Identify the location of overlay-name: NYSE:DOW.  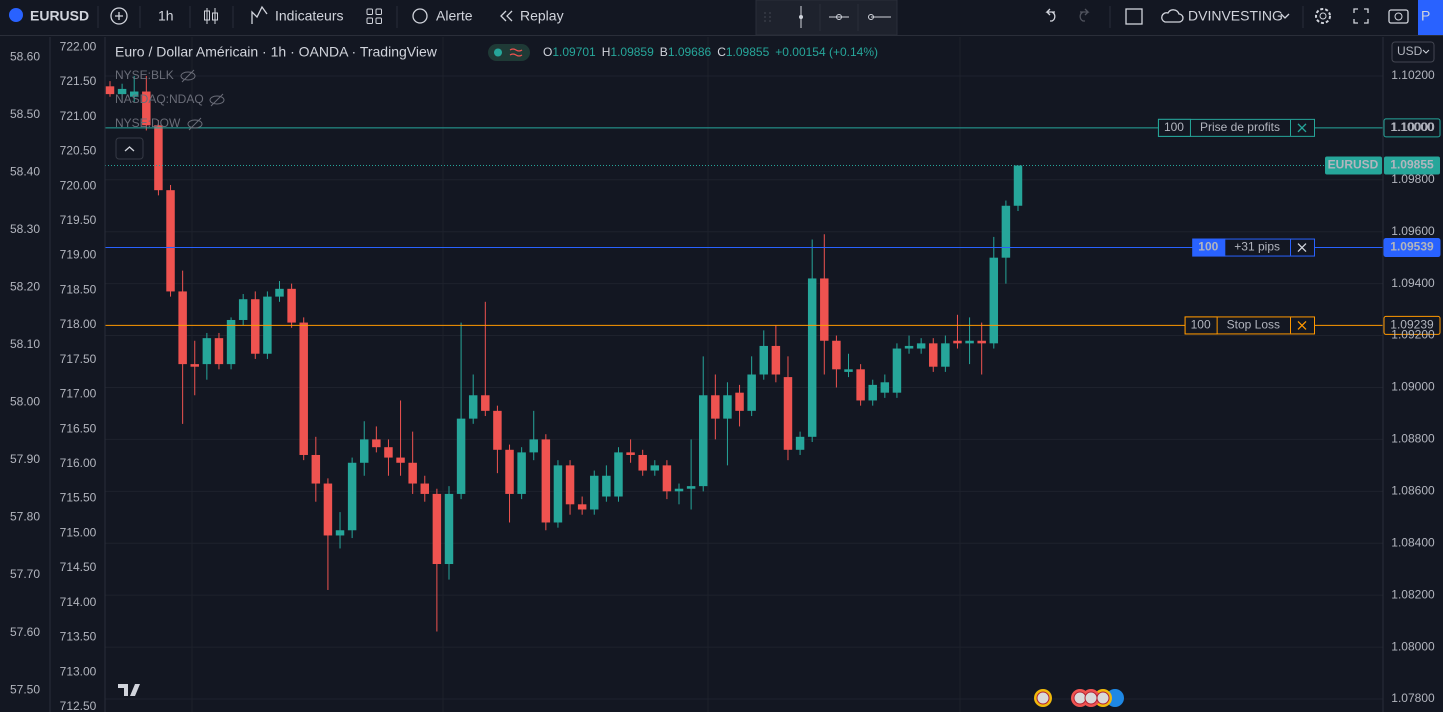
(148, 123).